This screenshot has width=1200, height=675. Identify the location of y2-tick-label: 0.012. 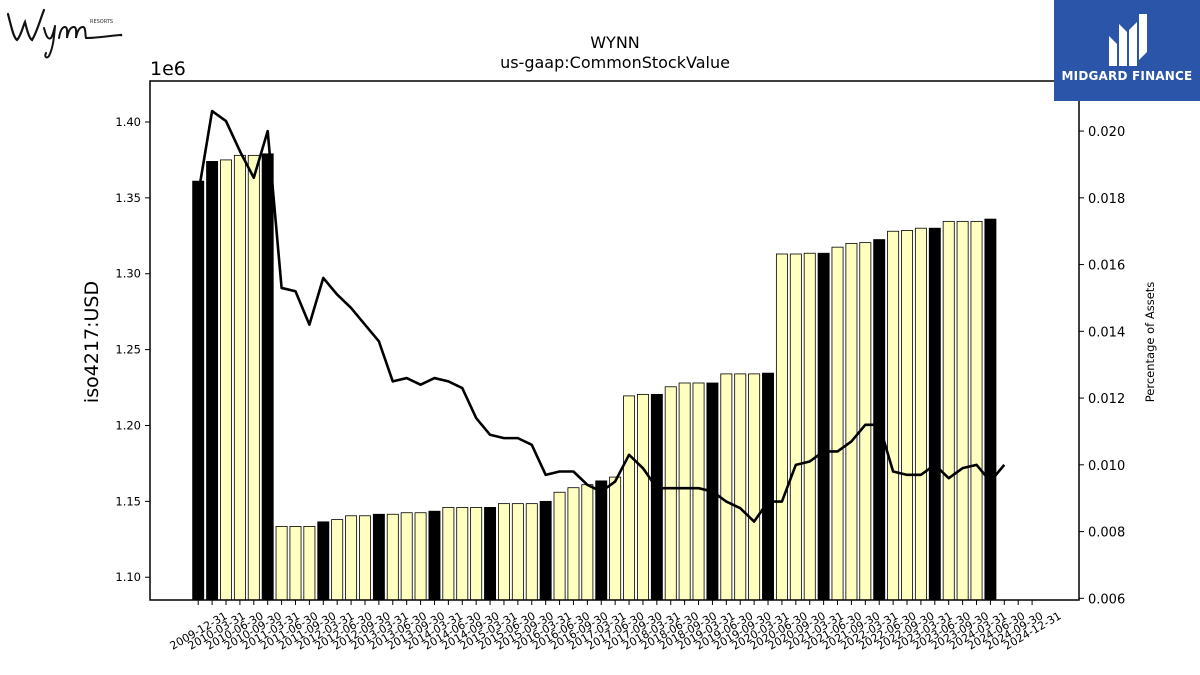
(1106, 399).